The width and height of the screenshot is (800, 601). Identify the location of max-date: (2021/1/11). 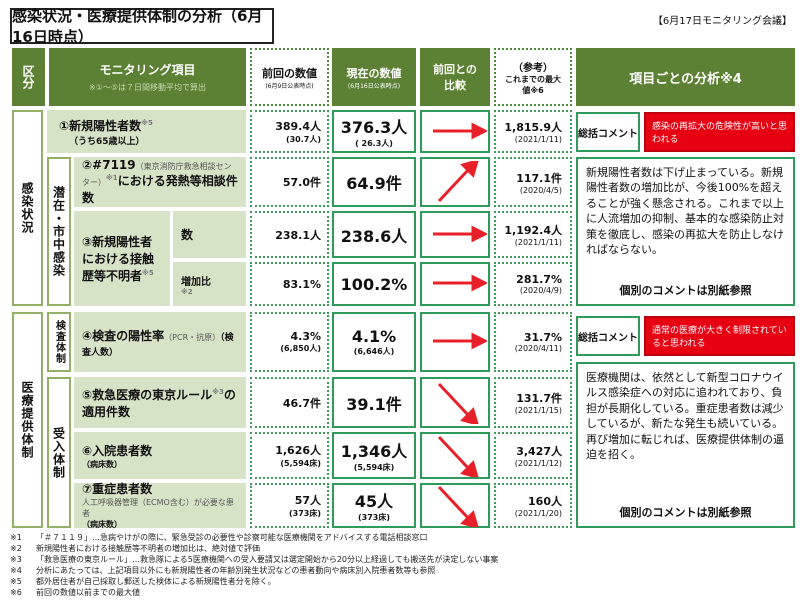
(538, 242).